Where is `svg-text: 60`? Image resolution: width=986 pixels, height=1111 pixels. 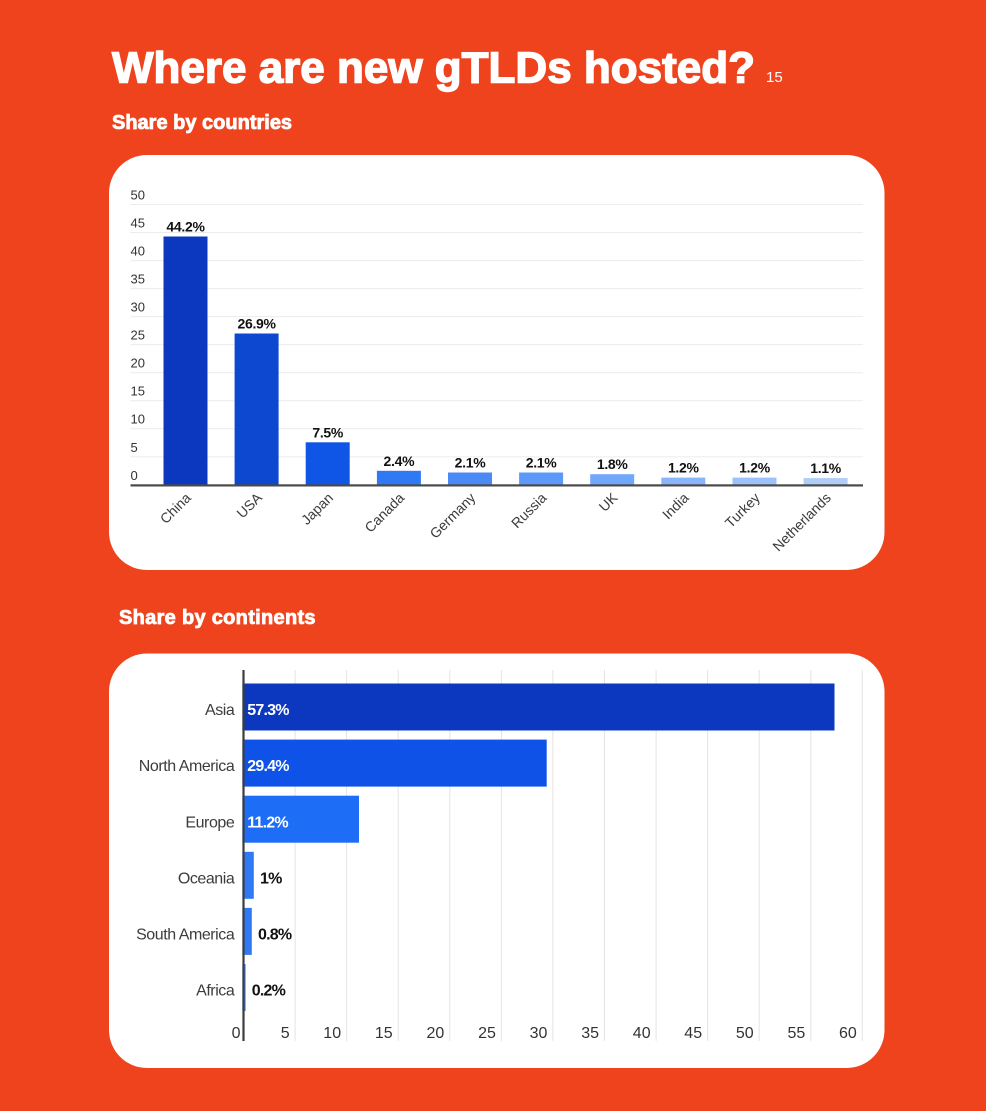 svg-text: 60 is located at coordinates (848, 1033).